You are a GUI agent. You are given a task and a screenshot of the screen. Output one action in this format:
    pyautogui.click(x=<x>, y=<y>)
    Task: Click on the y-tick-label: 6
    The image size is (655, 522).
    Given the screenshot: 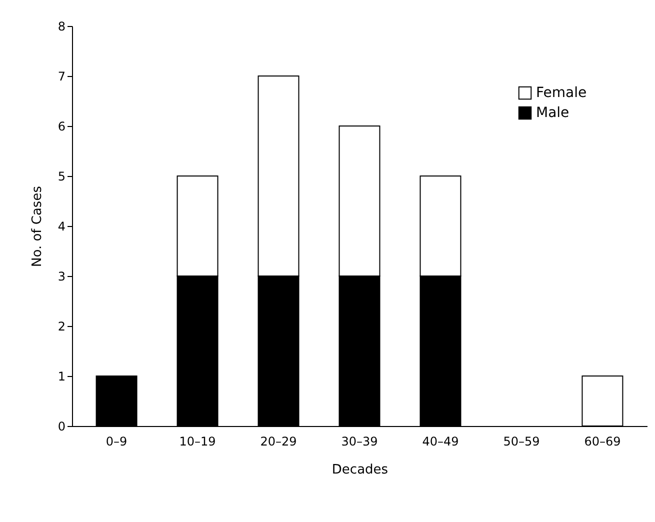 What is the action you would take?
    pyautogui.click(x=62, y=127)
    